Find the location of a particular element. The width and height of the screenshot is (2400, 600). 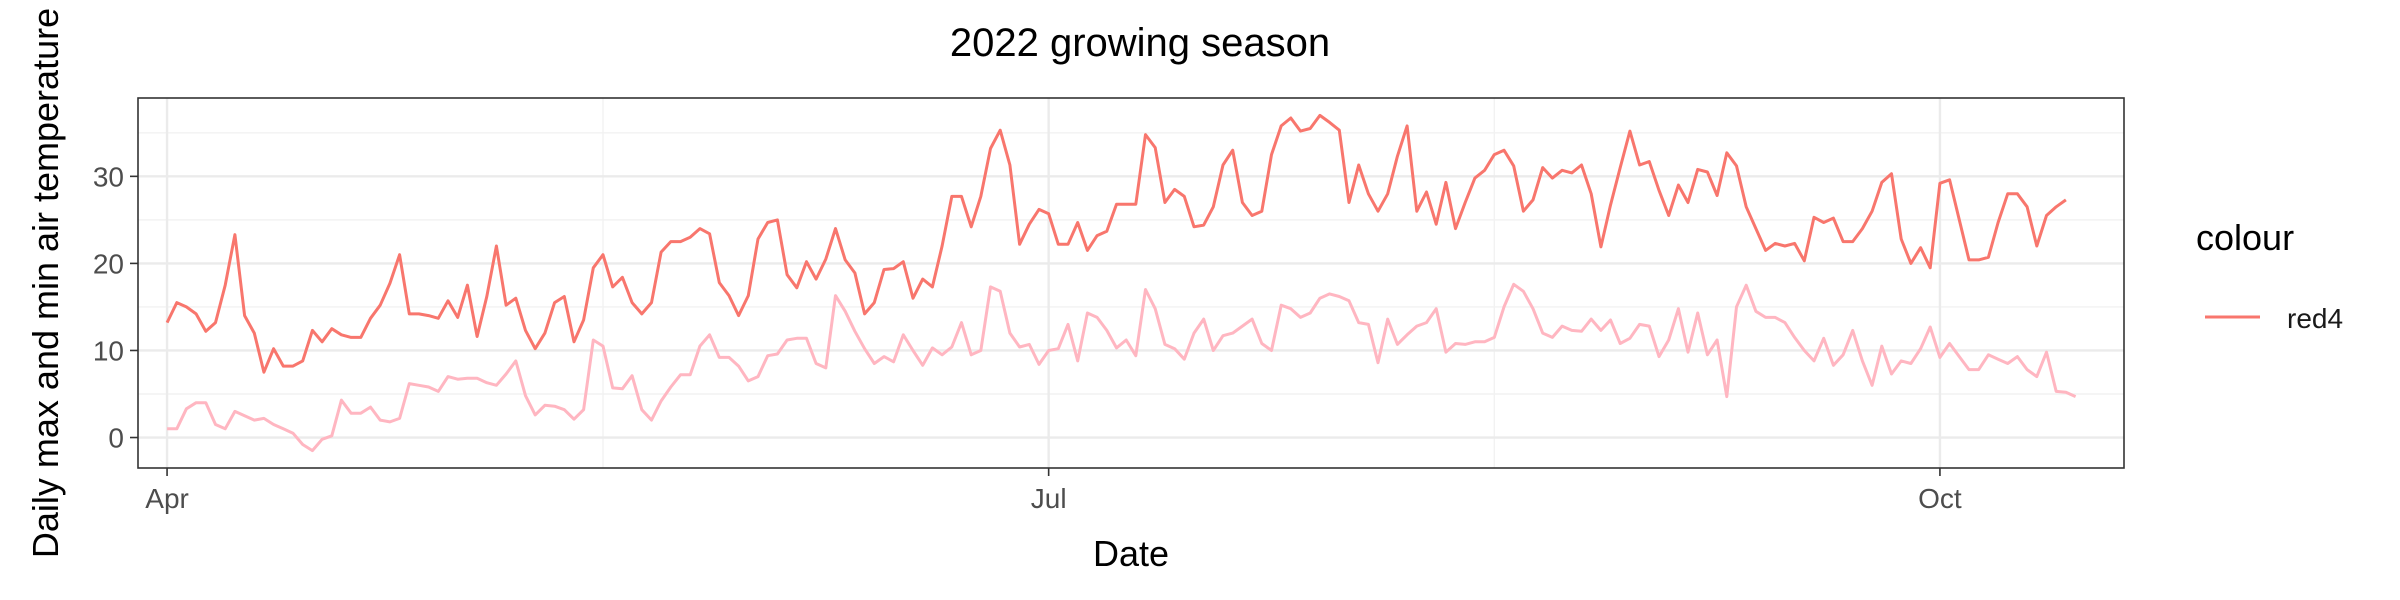

x-tick-label: Apr is located at coordinates (167, 498).